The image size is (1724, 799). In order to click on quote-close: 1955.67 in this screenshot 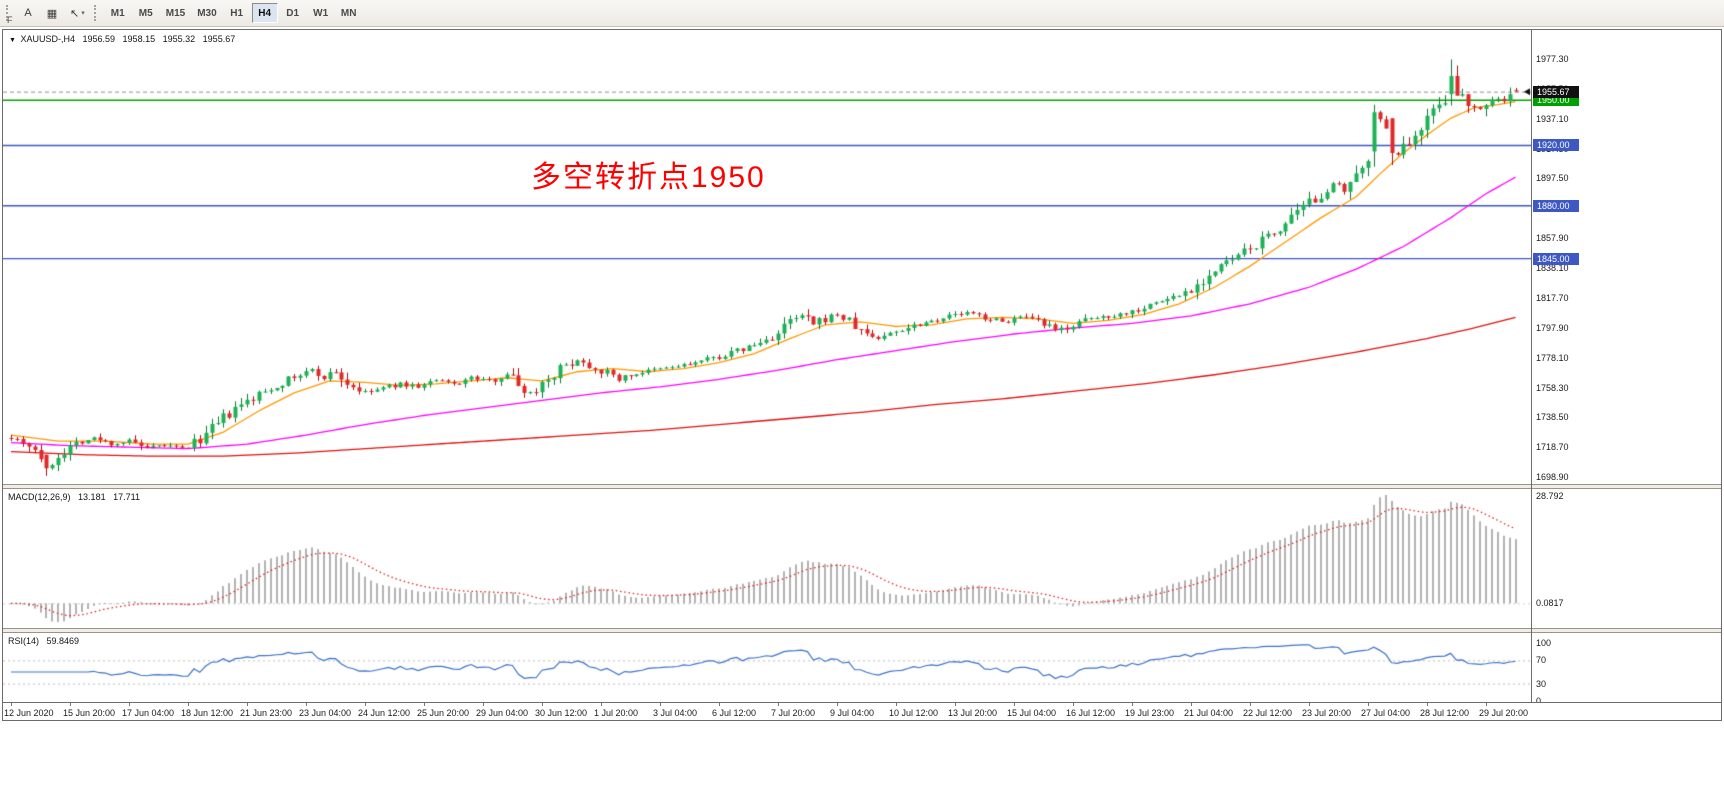, I will do `click(219, 39)`.